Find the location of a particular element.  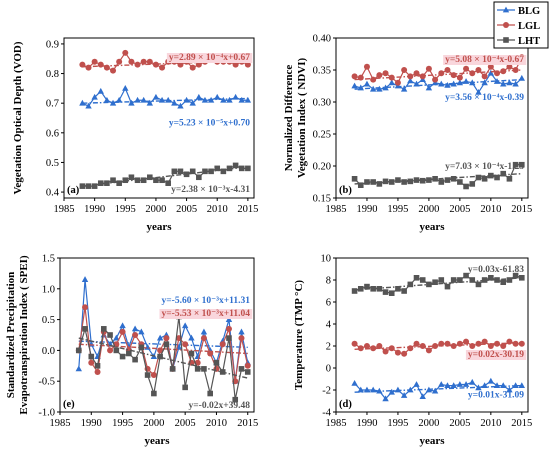

equation-label: y=0.01x-31.09 is located at coordinates (496, 396).